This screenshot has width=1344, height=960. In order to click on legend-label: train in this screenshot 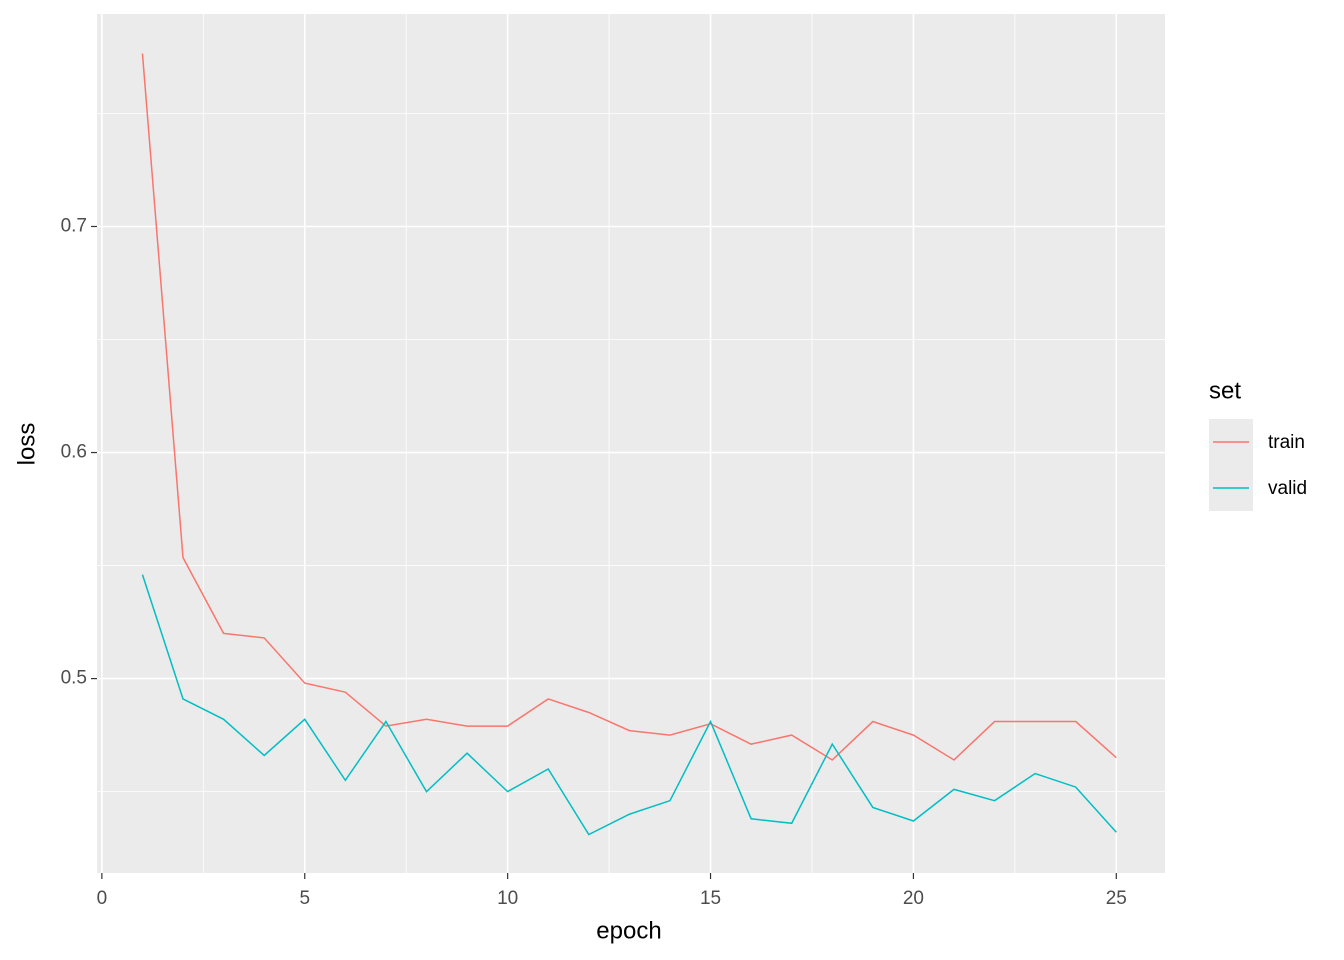, I will do `click(1286, 442)`.